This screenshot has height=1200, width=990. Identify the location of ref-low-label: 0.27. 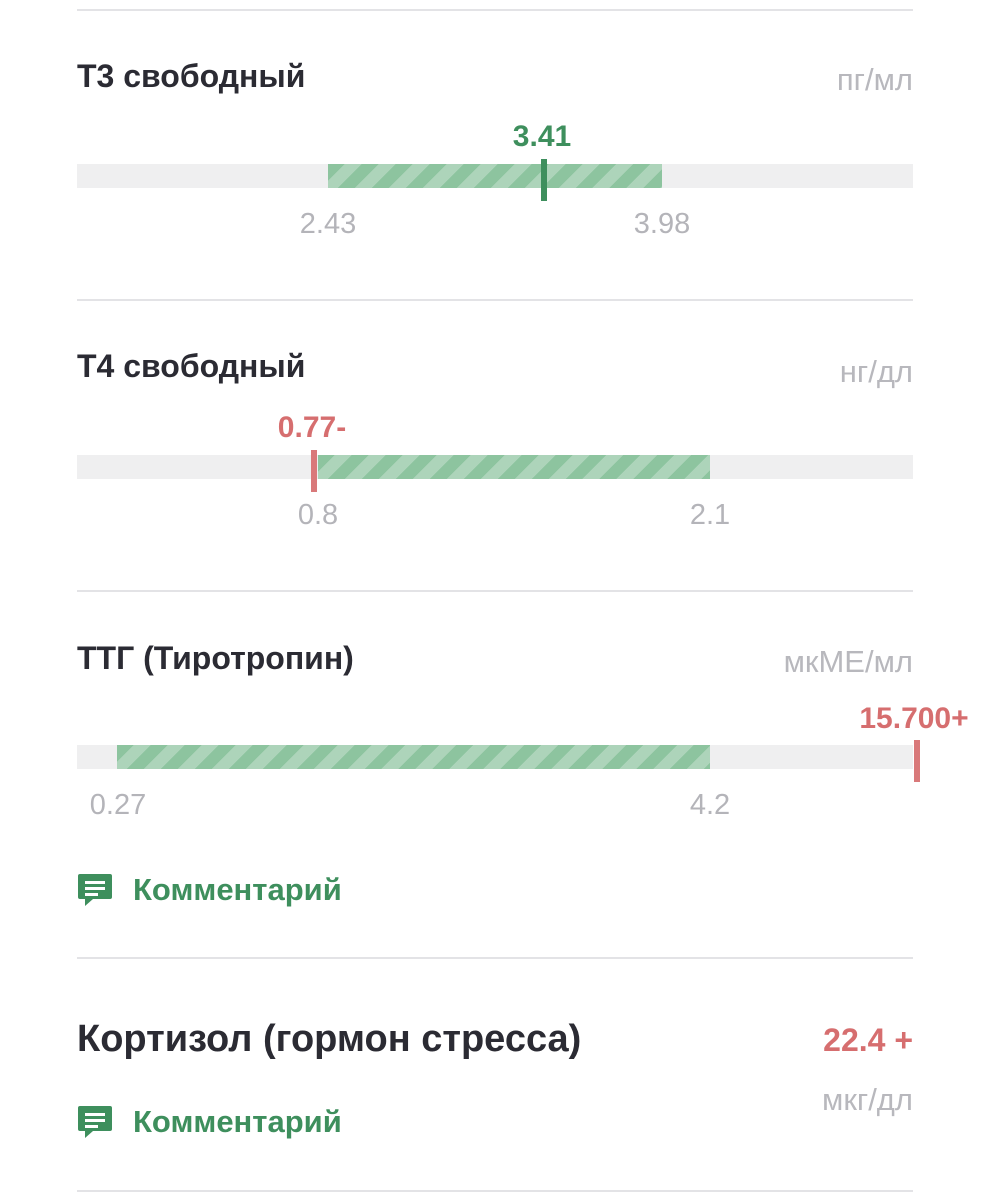
(118, 805).